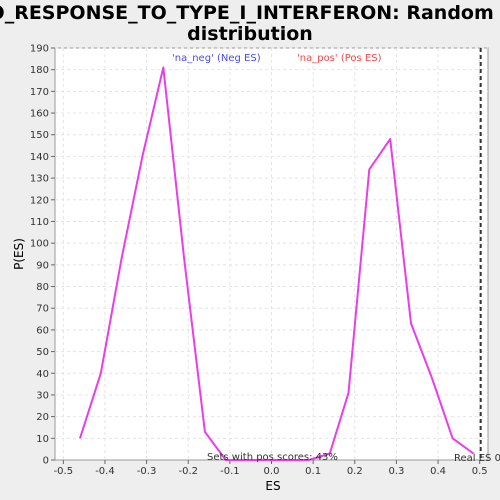 The height and width of the screenshot is (500, 500). What do you see at coordinates (39, 222) in the screenshot?
I see `y-tick-label: 110` at bounding box center [39, 222].